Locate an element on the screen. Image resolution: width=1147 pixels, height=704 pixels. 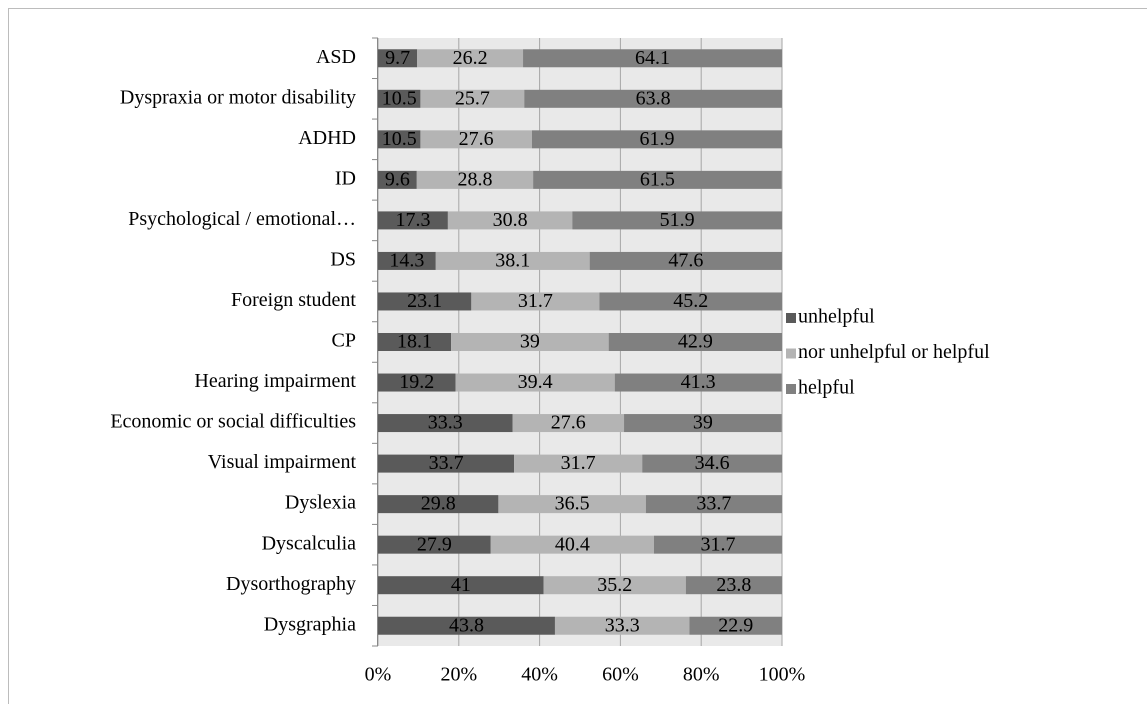
data-label: 9.7 is located at coordinates (397, 58).